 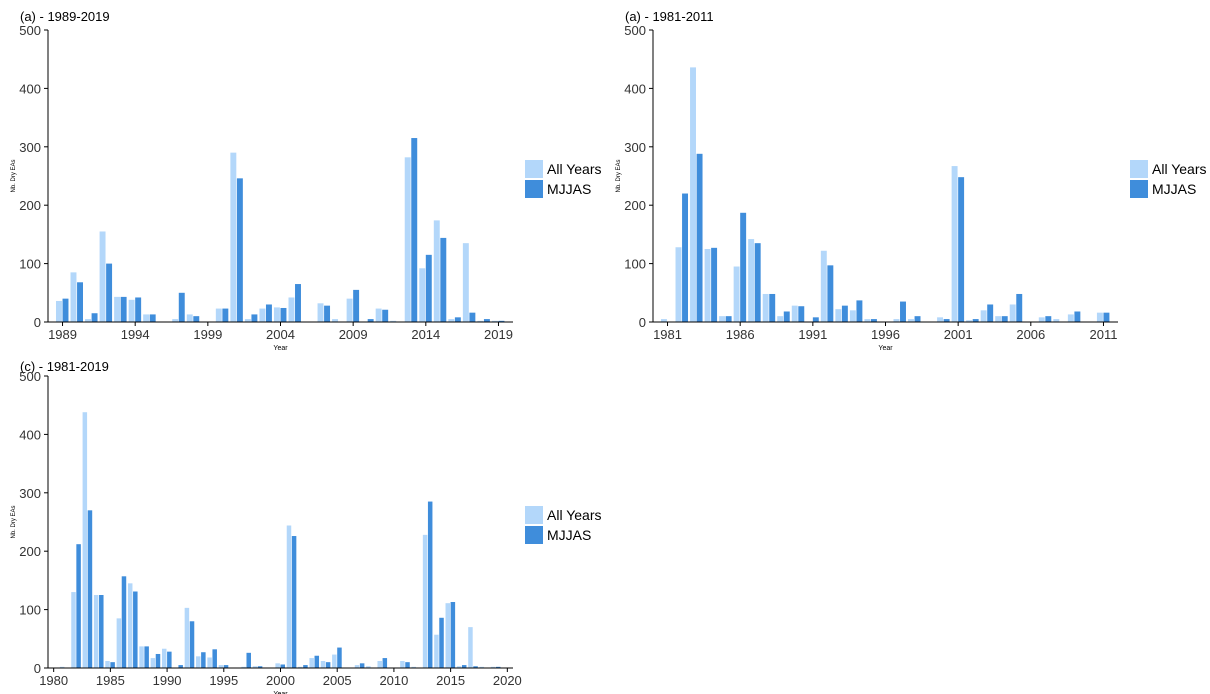 What do you see at coordinates (958, 334) in the screenshot?
I see `x-tick-label: 2001` at bounding box center [958, 334].